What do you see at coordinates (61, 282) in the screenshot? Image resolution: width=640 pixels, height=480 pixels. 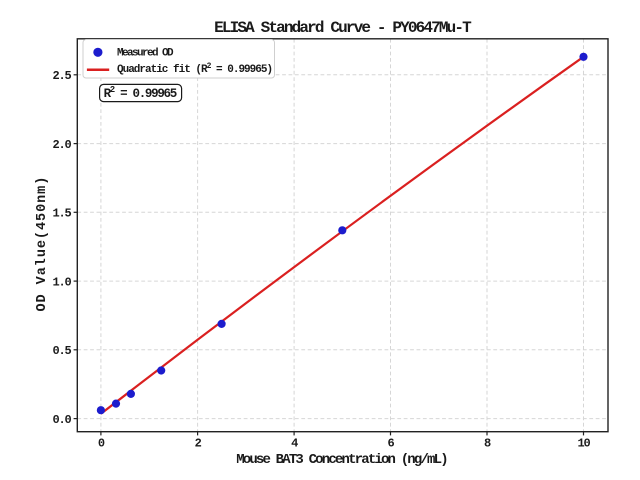 I see `svg-text: 1.0` at bounding box center [61, 282].